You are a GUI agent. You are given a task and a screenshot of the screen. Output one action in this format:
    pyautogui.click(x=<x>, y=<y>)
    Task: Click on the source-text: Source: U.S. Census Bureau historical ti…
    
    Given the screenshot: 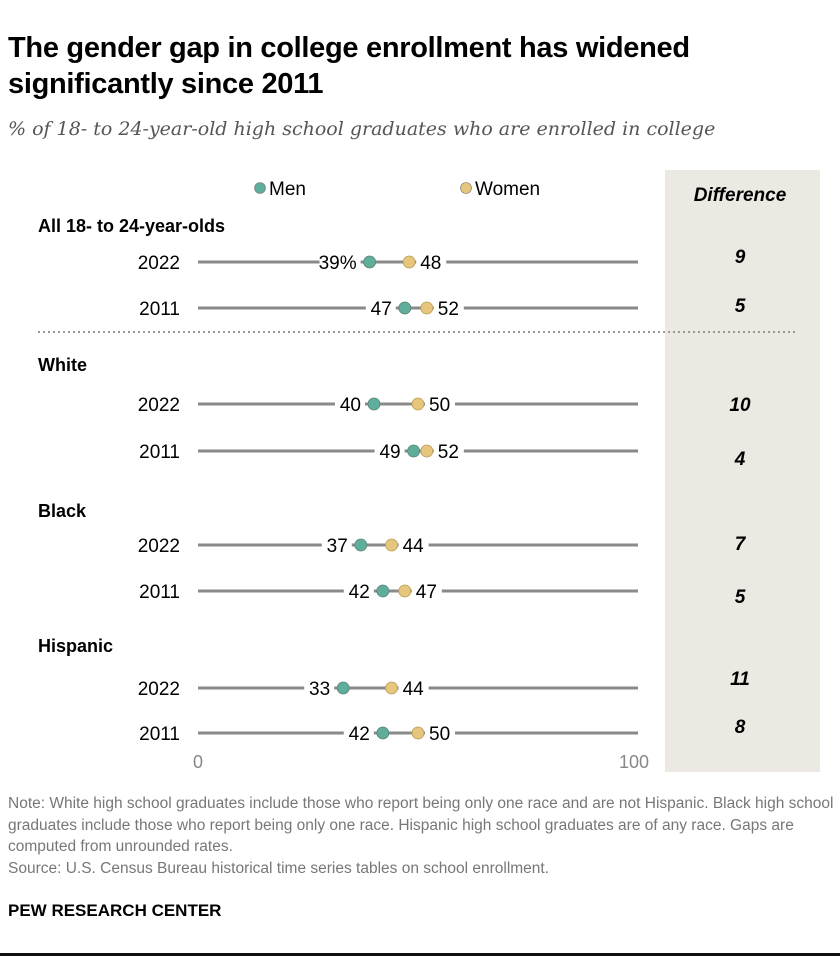 What is the action you would take?
    pyautogui.click(x=279, y=868)
    